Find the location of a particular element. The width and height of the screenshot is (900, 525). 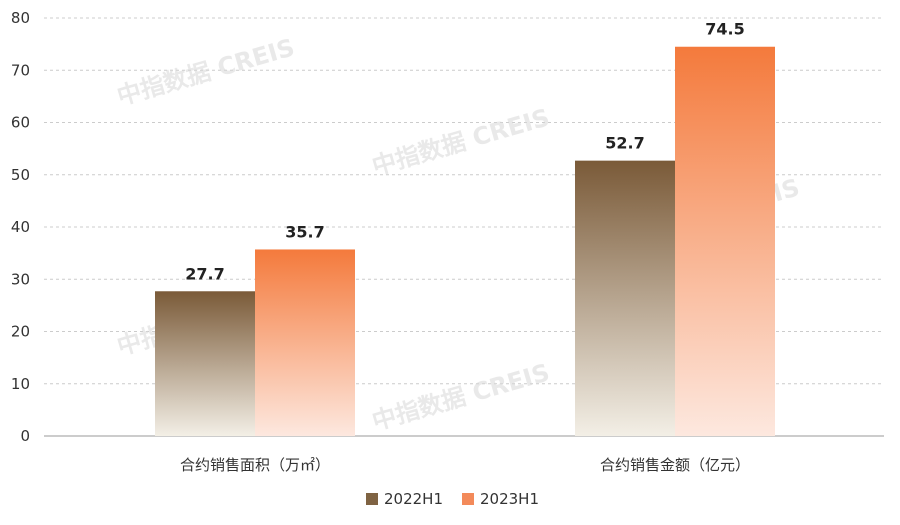

legend: 2022H1 2023H1 is located at coordinates (452, 499).